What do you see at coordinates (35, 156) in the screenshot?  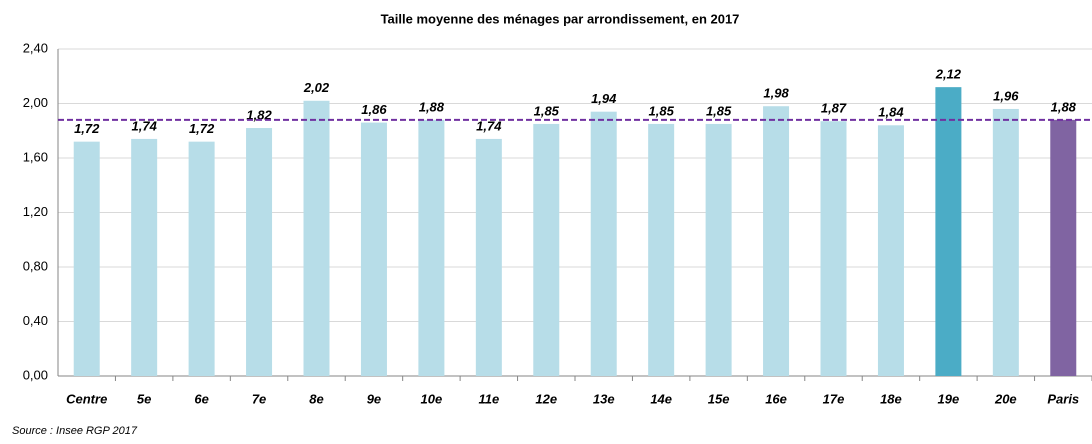 I see `y-tick-label: 1,60` at bounding box center [35, 156].